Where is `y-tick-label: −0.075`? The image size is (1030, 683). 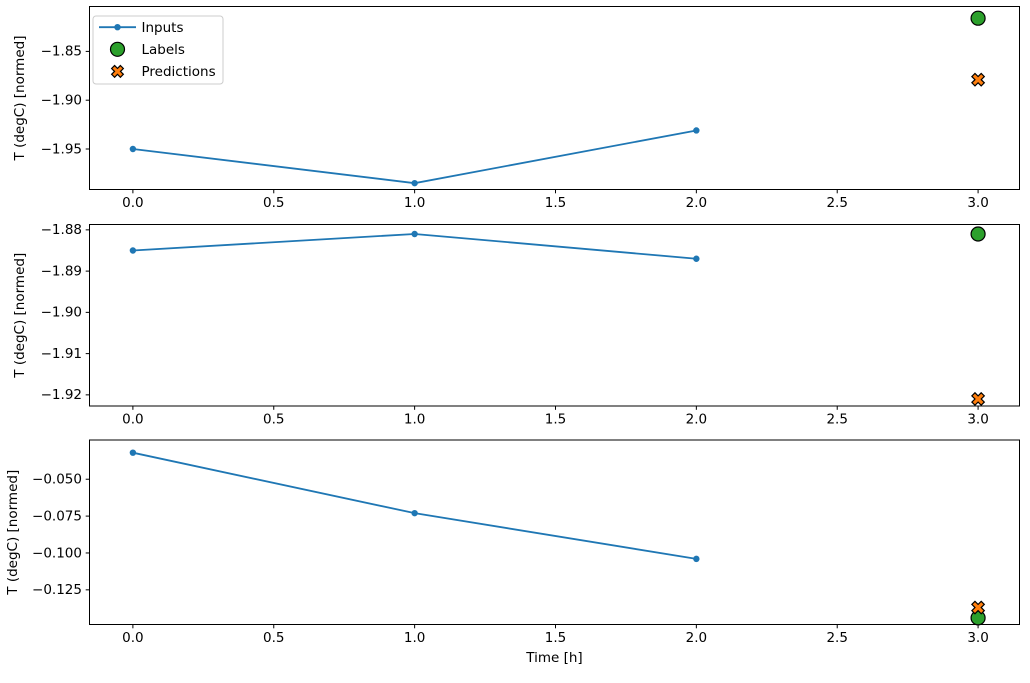
y-tick-label: −0.075 is located at coordinates (57, 516).